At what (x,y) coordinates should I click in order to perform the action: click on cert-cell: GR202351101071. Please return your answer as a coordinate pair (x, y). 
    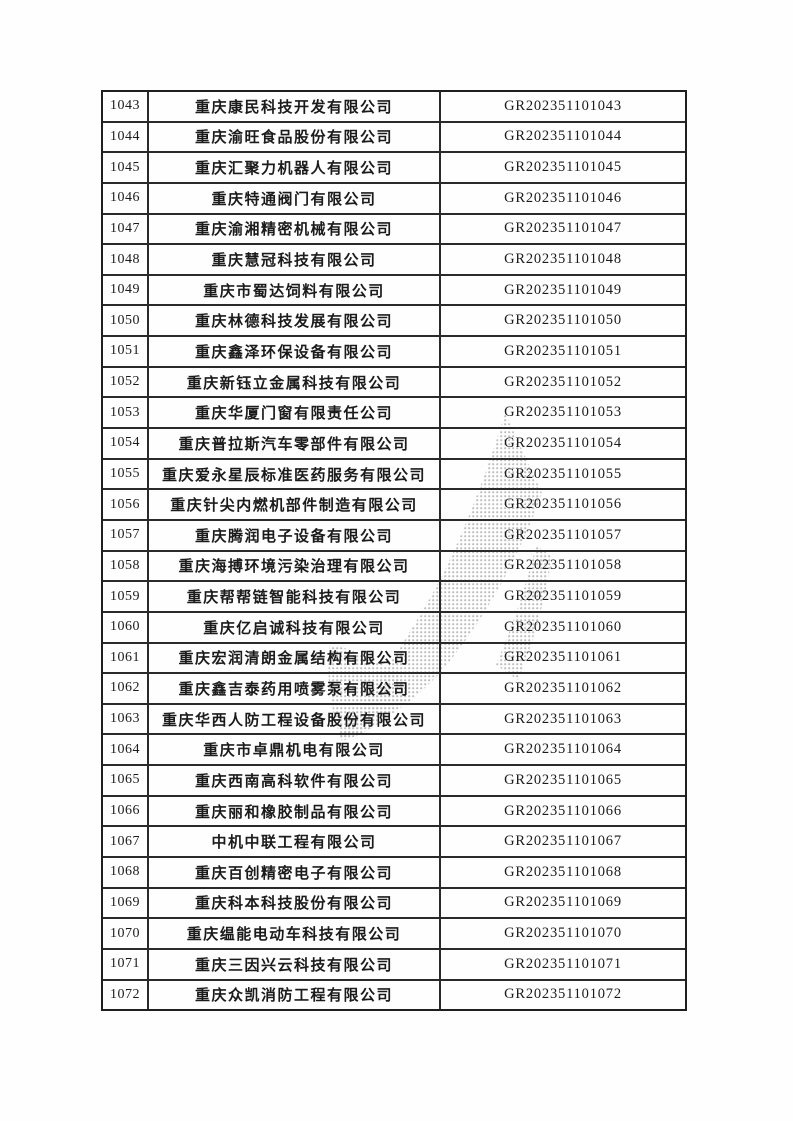
    Looking at the image, I should click on (563, 963).